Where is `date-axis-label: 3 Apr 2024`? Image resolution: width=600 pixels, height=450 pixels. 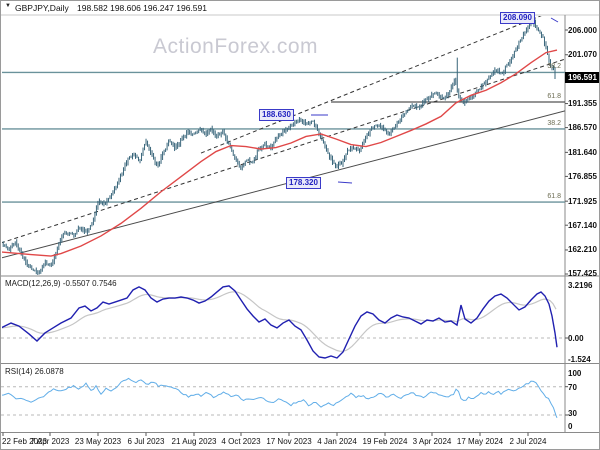 date-axis-label: 3 Apr 2024 is located at coordinates (432, 441).